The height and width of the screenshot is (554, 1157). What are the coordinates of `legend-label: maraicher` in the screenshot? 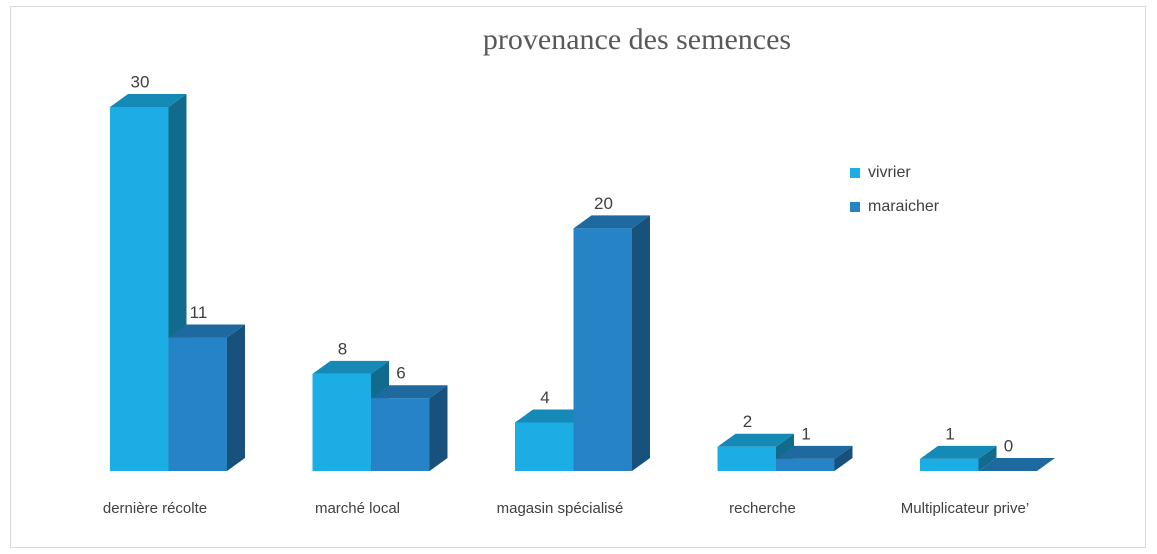 It's located at (904, 206).